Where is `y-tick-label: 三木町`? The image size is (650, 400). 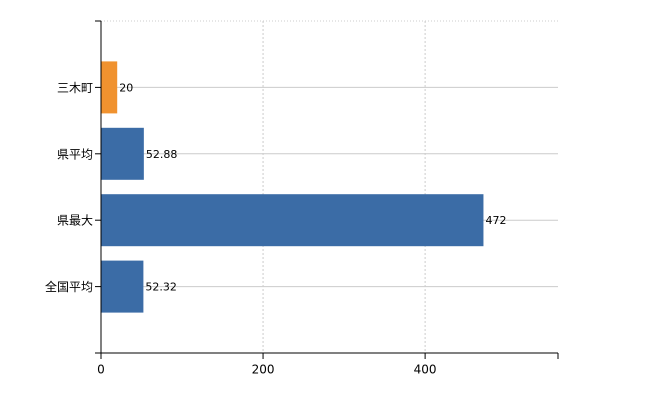
y-tick-label: 三木町 is located at coordinates (75, 88).